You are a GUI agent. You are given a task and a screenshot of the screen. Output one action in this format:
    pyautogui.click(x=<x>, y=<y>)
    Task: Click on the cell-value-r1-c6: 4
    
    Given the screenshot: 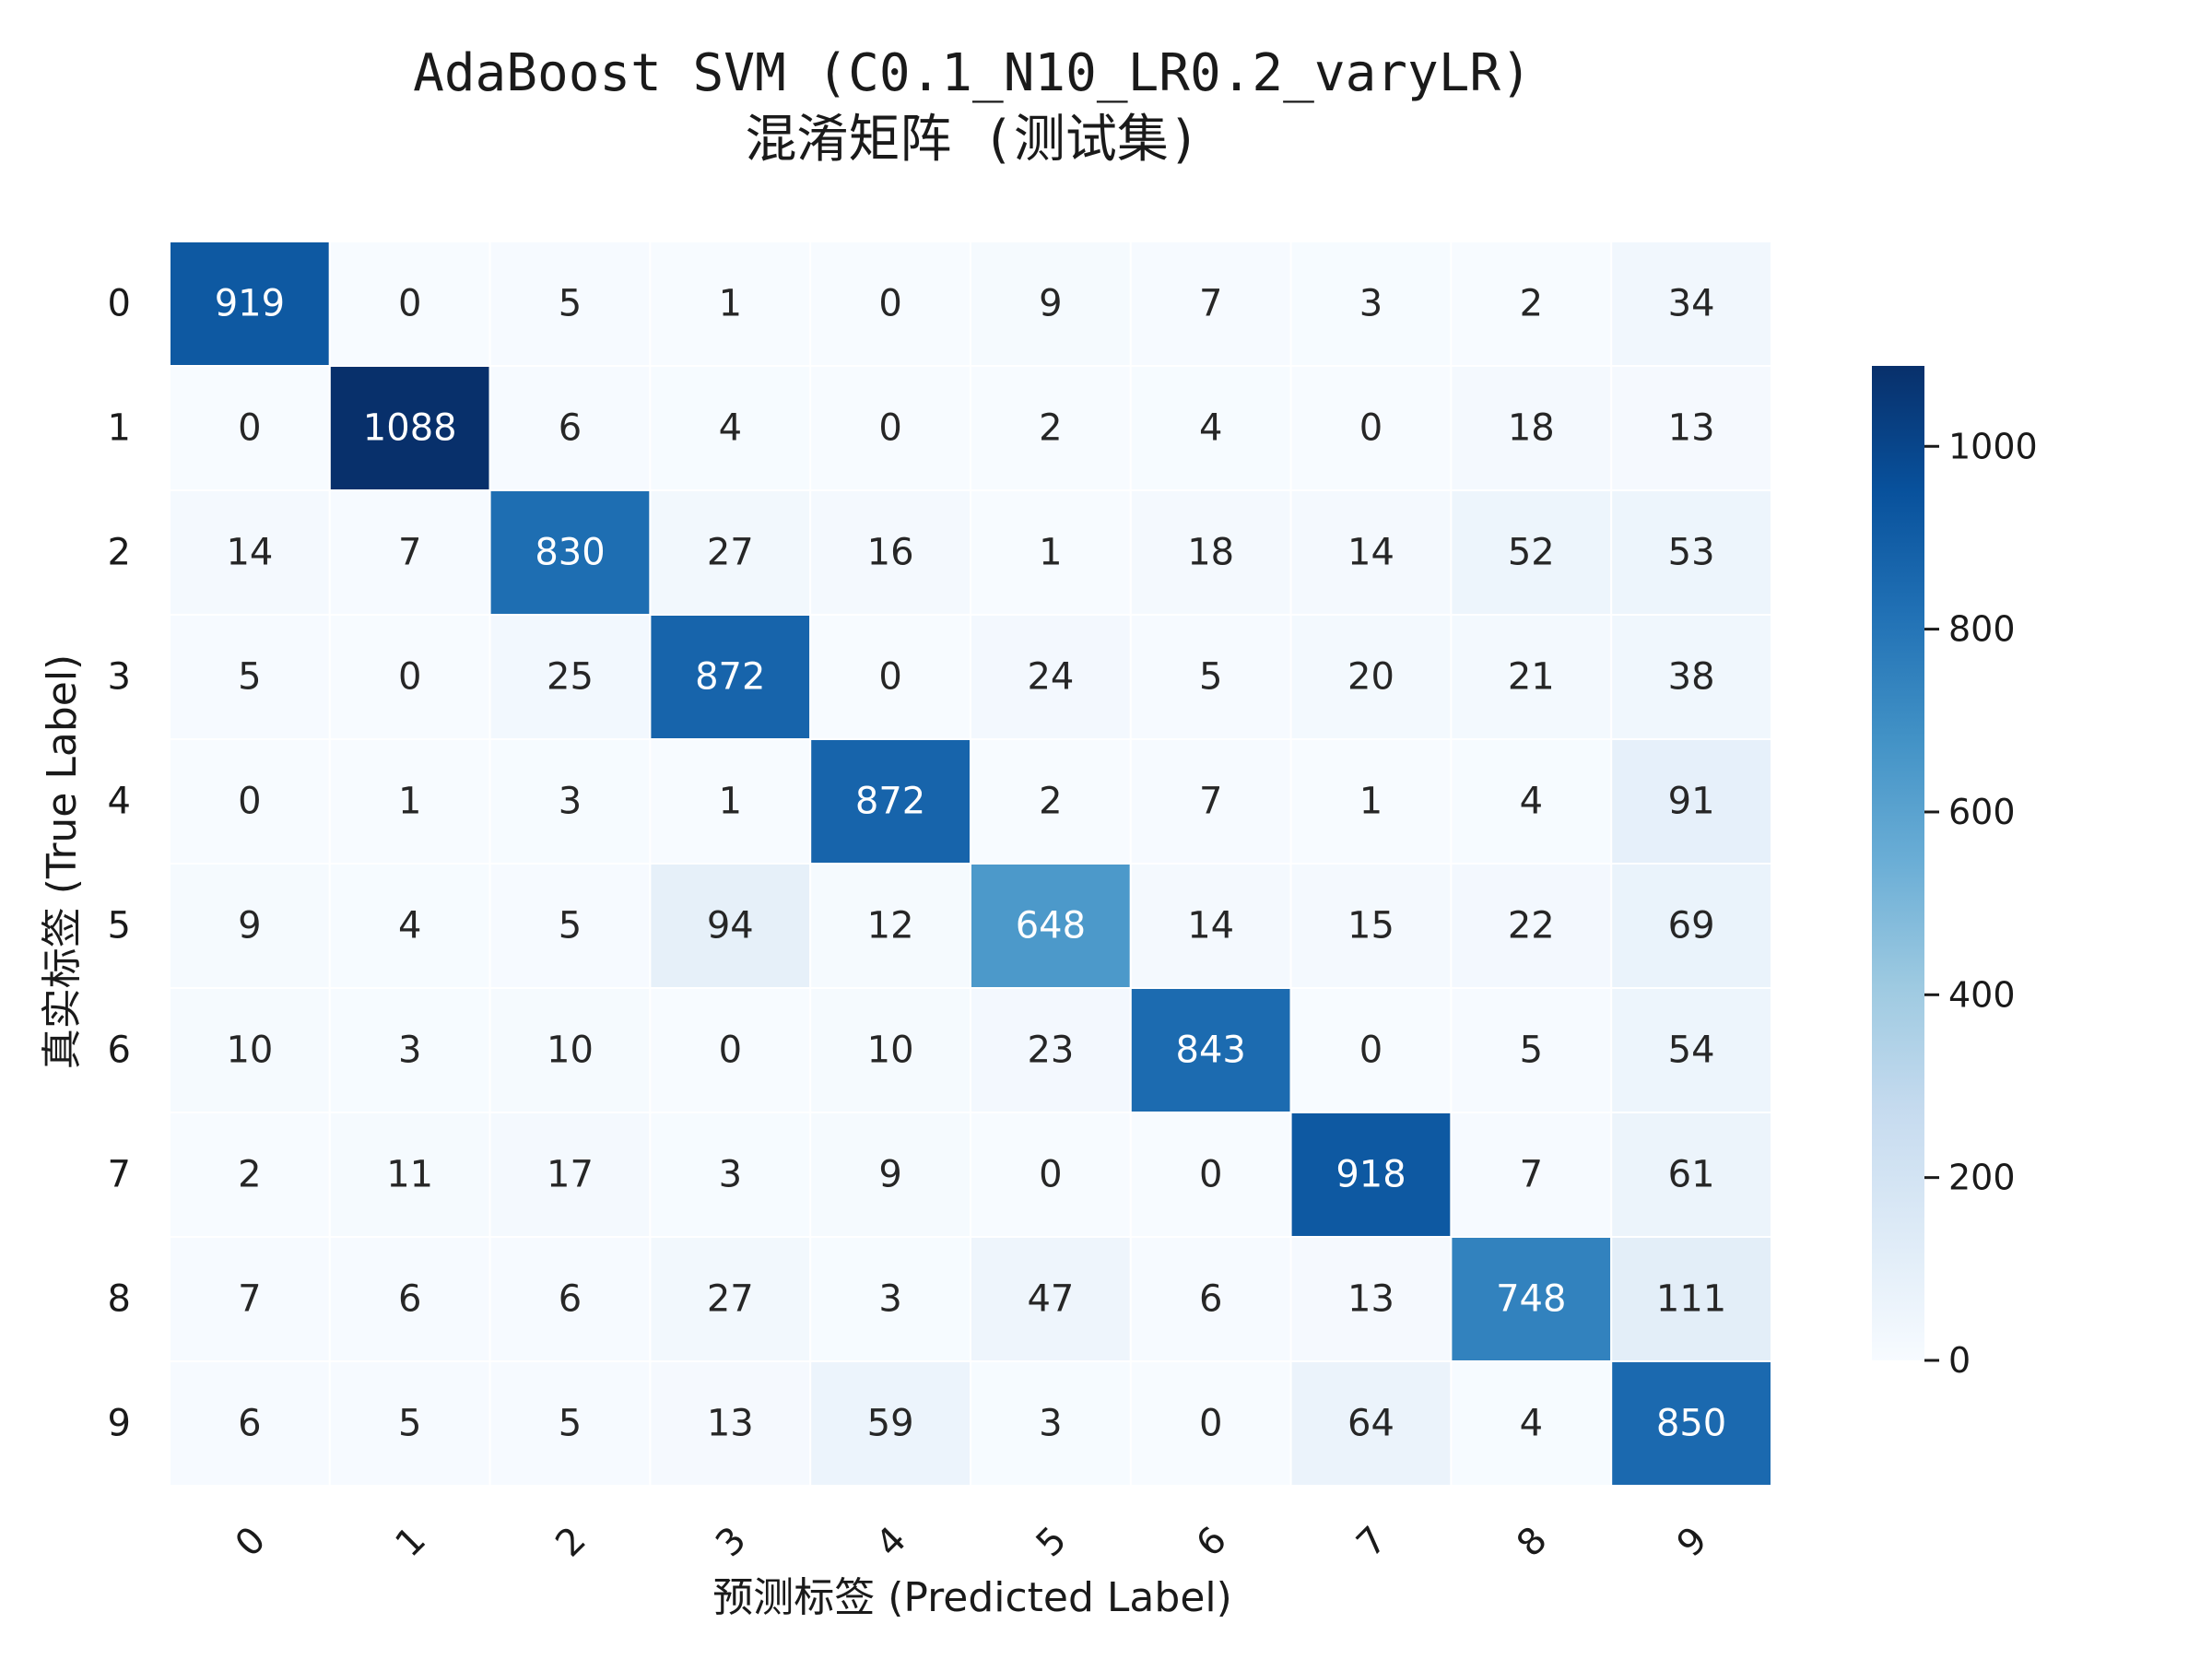 What is the action you would take?
    pyautogui.click(x=1210, y=428)
    